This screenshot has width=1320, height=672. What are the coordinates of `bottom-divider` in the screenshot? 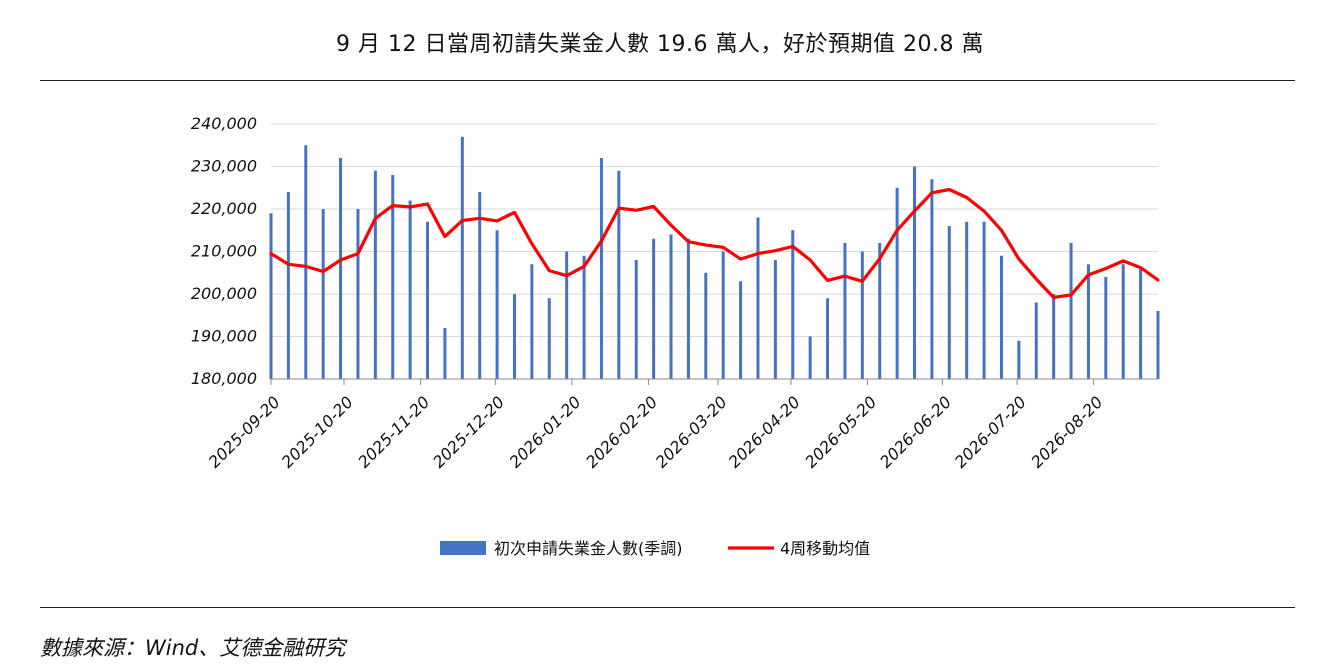 It's located at (667, 607).